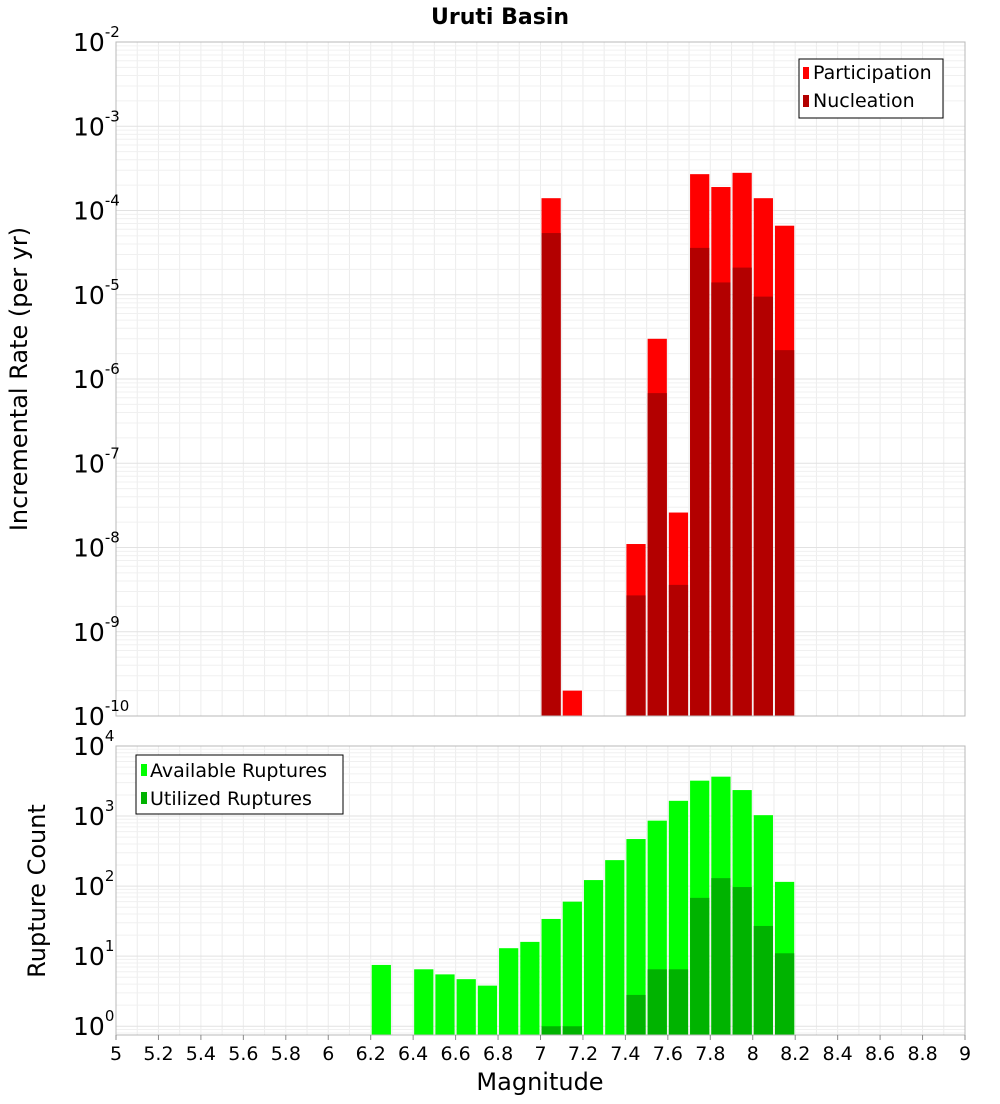  What do you see at coordinates (231, 799) in the screenshot?
I see `legend-label-utilized: Utilized Ruptures` at bounding box center [231, 799].